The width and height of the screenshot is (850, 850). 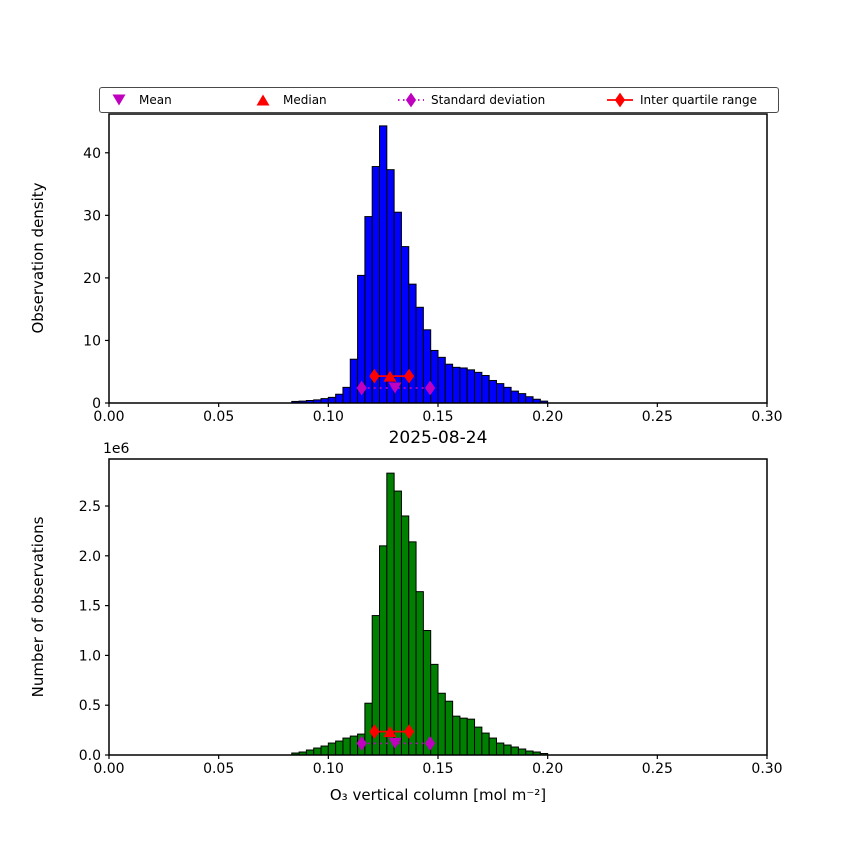 What do you see at coordinates (38, 607) in the screenshot?
I see `bottom-y-axis-label: Number of observations` at bounding box center [38, 607].